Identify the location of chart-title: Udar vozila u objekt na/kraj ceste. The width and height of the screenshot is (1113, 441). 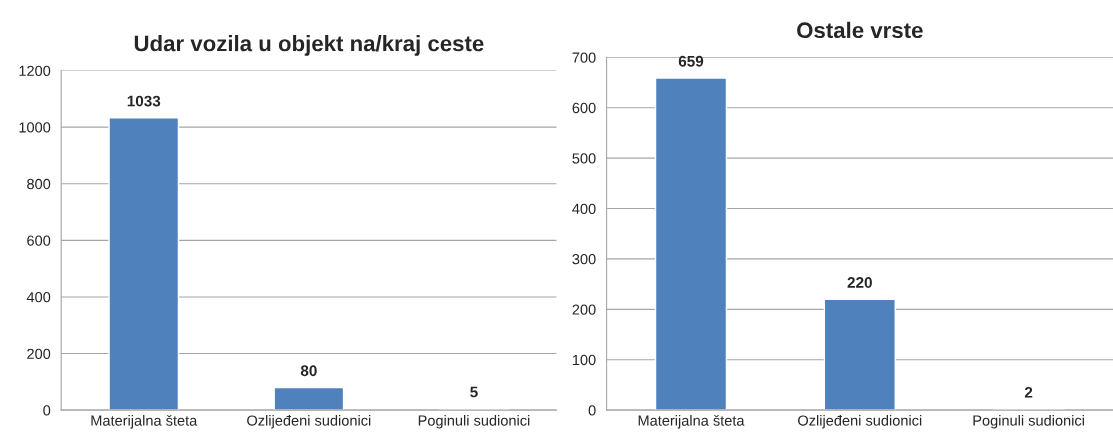
(309, 45).